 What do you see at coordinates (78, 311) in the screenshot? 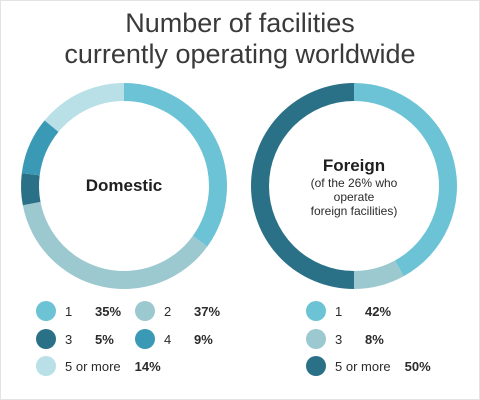
I see `legend-domestic-1: 1 35%` at bounding box center [78, 311].